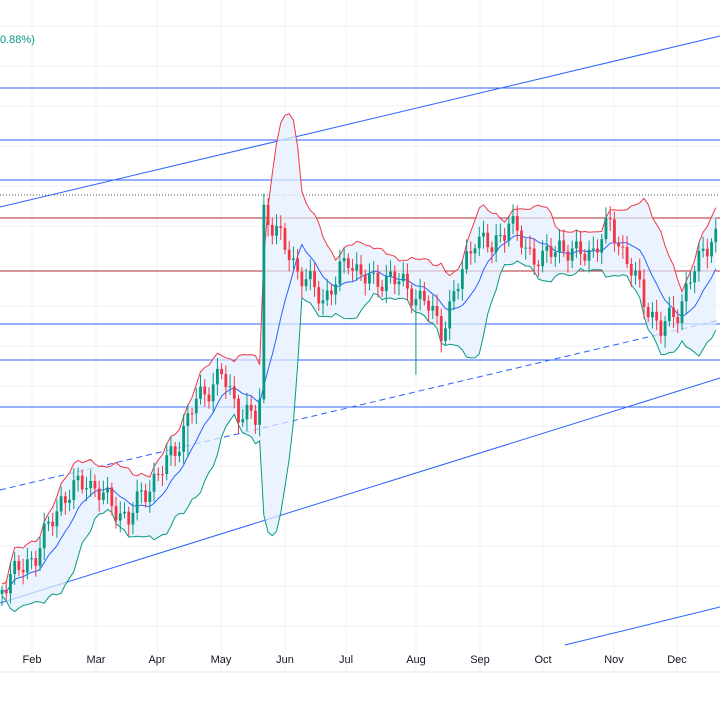 This screenshot has width=720, height=708. Describe the element at coordinates (17, 40) in the screenshot. I see `price-change-label: 0.88%)` at that location.